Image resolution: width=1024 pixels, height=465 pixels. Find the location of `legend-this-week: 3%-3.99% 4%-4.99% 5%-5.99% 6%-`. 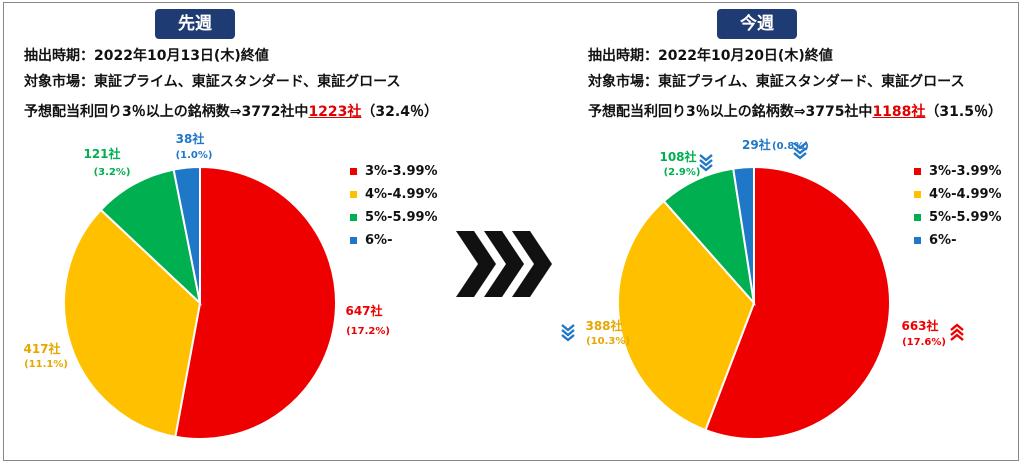

legend-this-week: 3%-3.99% 4%-4.99% 5%-5.99% 6%- is located at coordinates (958, 206).